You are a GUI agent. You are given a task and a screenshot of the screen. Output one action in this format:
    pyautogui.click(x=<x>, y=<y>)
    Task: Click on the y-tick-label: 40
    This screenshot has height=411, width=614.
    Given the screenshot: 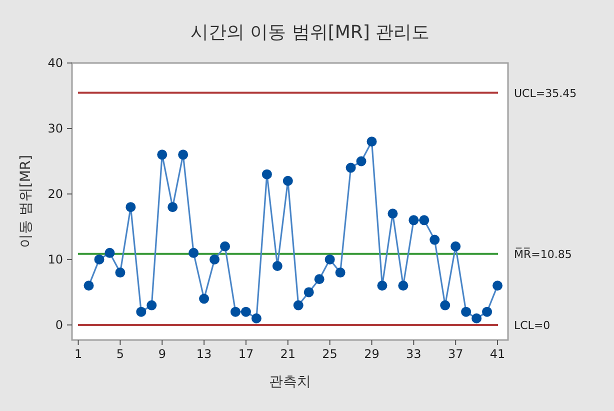 What is the action you would take?
    pyautogui.click(x=55, y=63)
    